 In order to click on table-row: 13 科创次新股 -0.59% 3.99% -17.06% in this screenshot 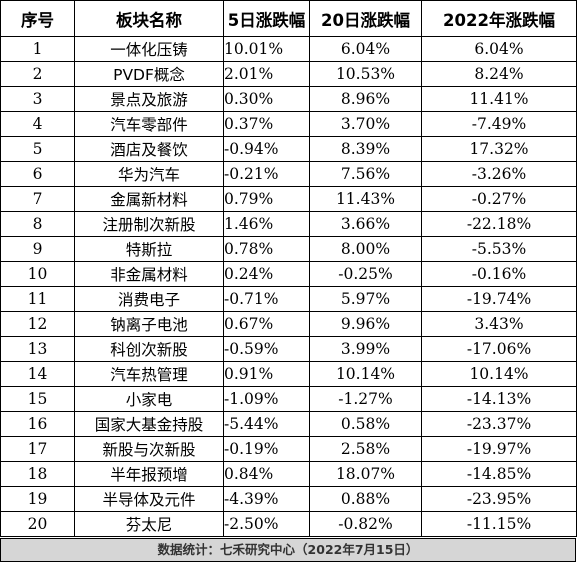, I will do `click(288, 349)`.